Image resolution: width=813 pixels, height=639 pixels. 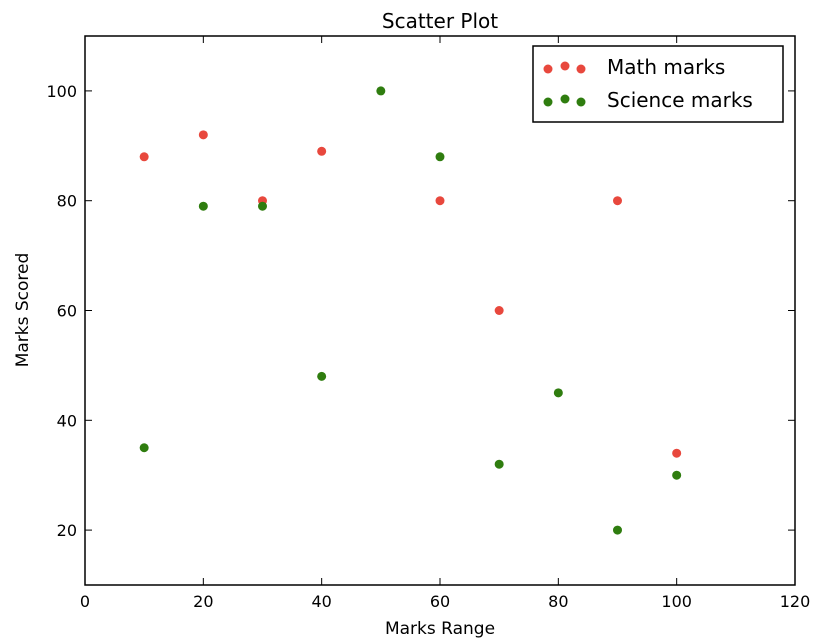 I want to click on legend-item: Math marks, so click(x=634, y=67).